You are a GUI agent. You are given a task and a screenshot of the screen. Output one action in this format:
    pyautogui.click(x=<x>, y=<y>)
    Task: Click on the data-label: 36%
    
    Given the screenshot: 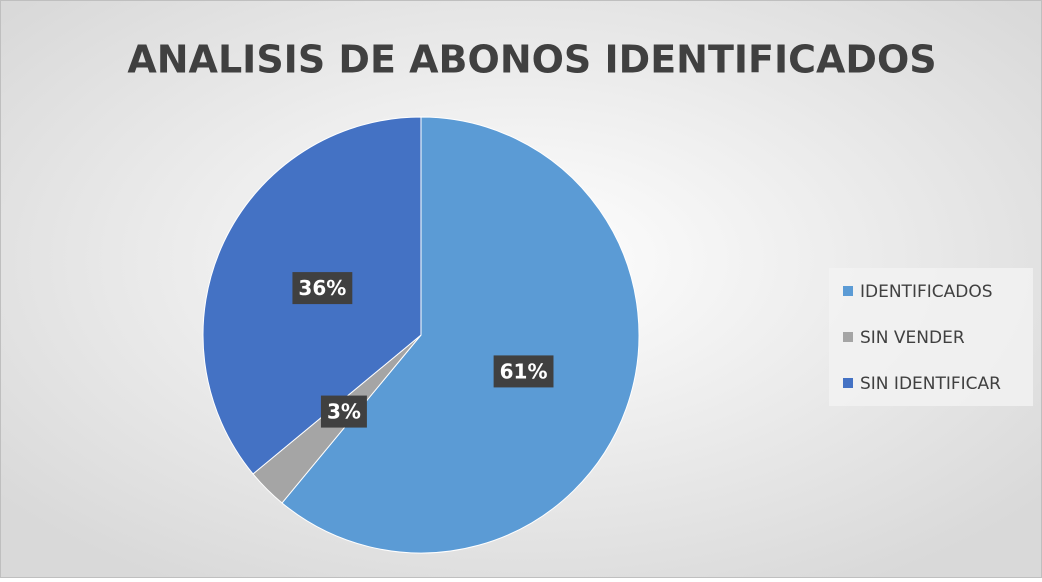 What is the action you would take?
    pyautogui.click(x=322, y=288)
    